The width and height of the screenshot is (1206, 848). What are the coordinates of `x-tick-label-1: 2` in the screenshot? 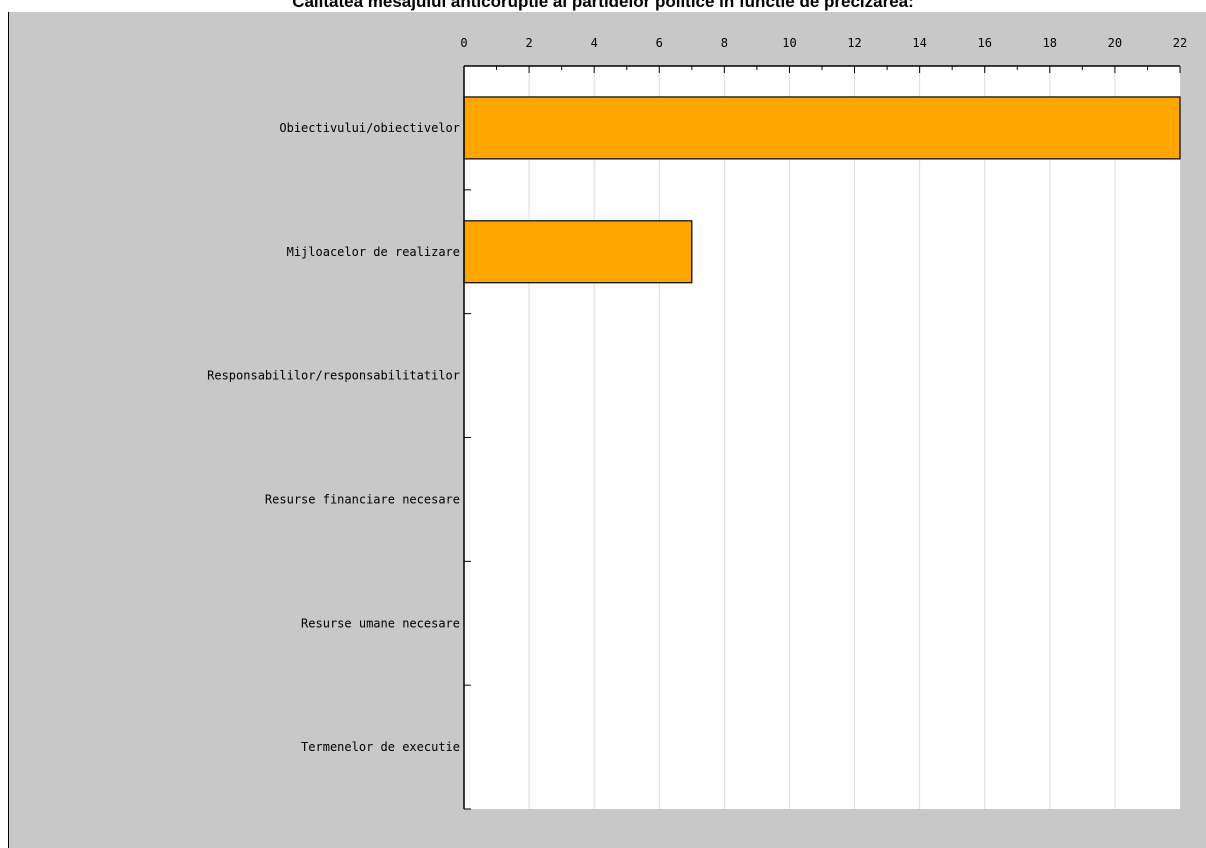 It's located at (528, 43).